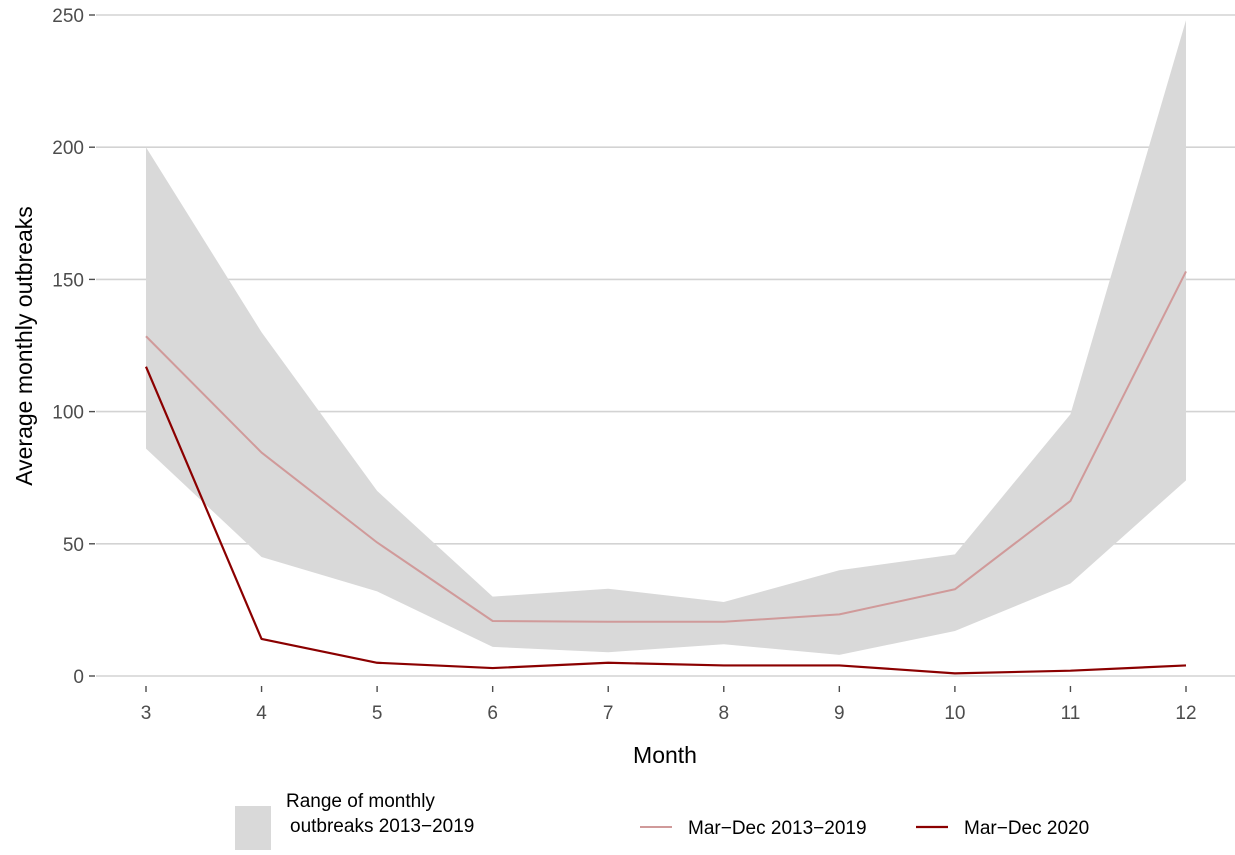  What do you see at coordinates (954, 713) in the screenshot?
I see `x-tick-label-10: 10` at bounding box center [954, 713].